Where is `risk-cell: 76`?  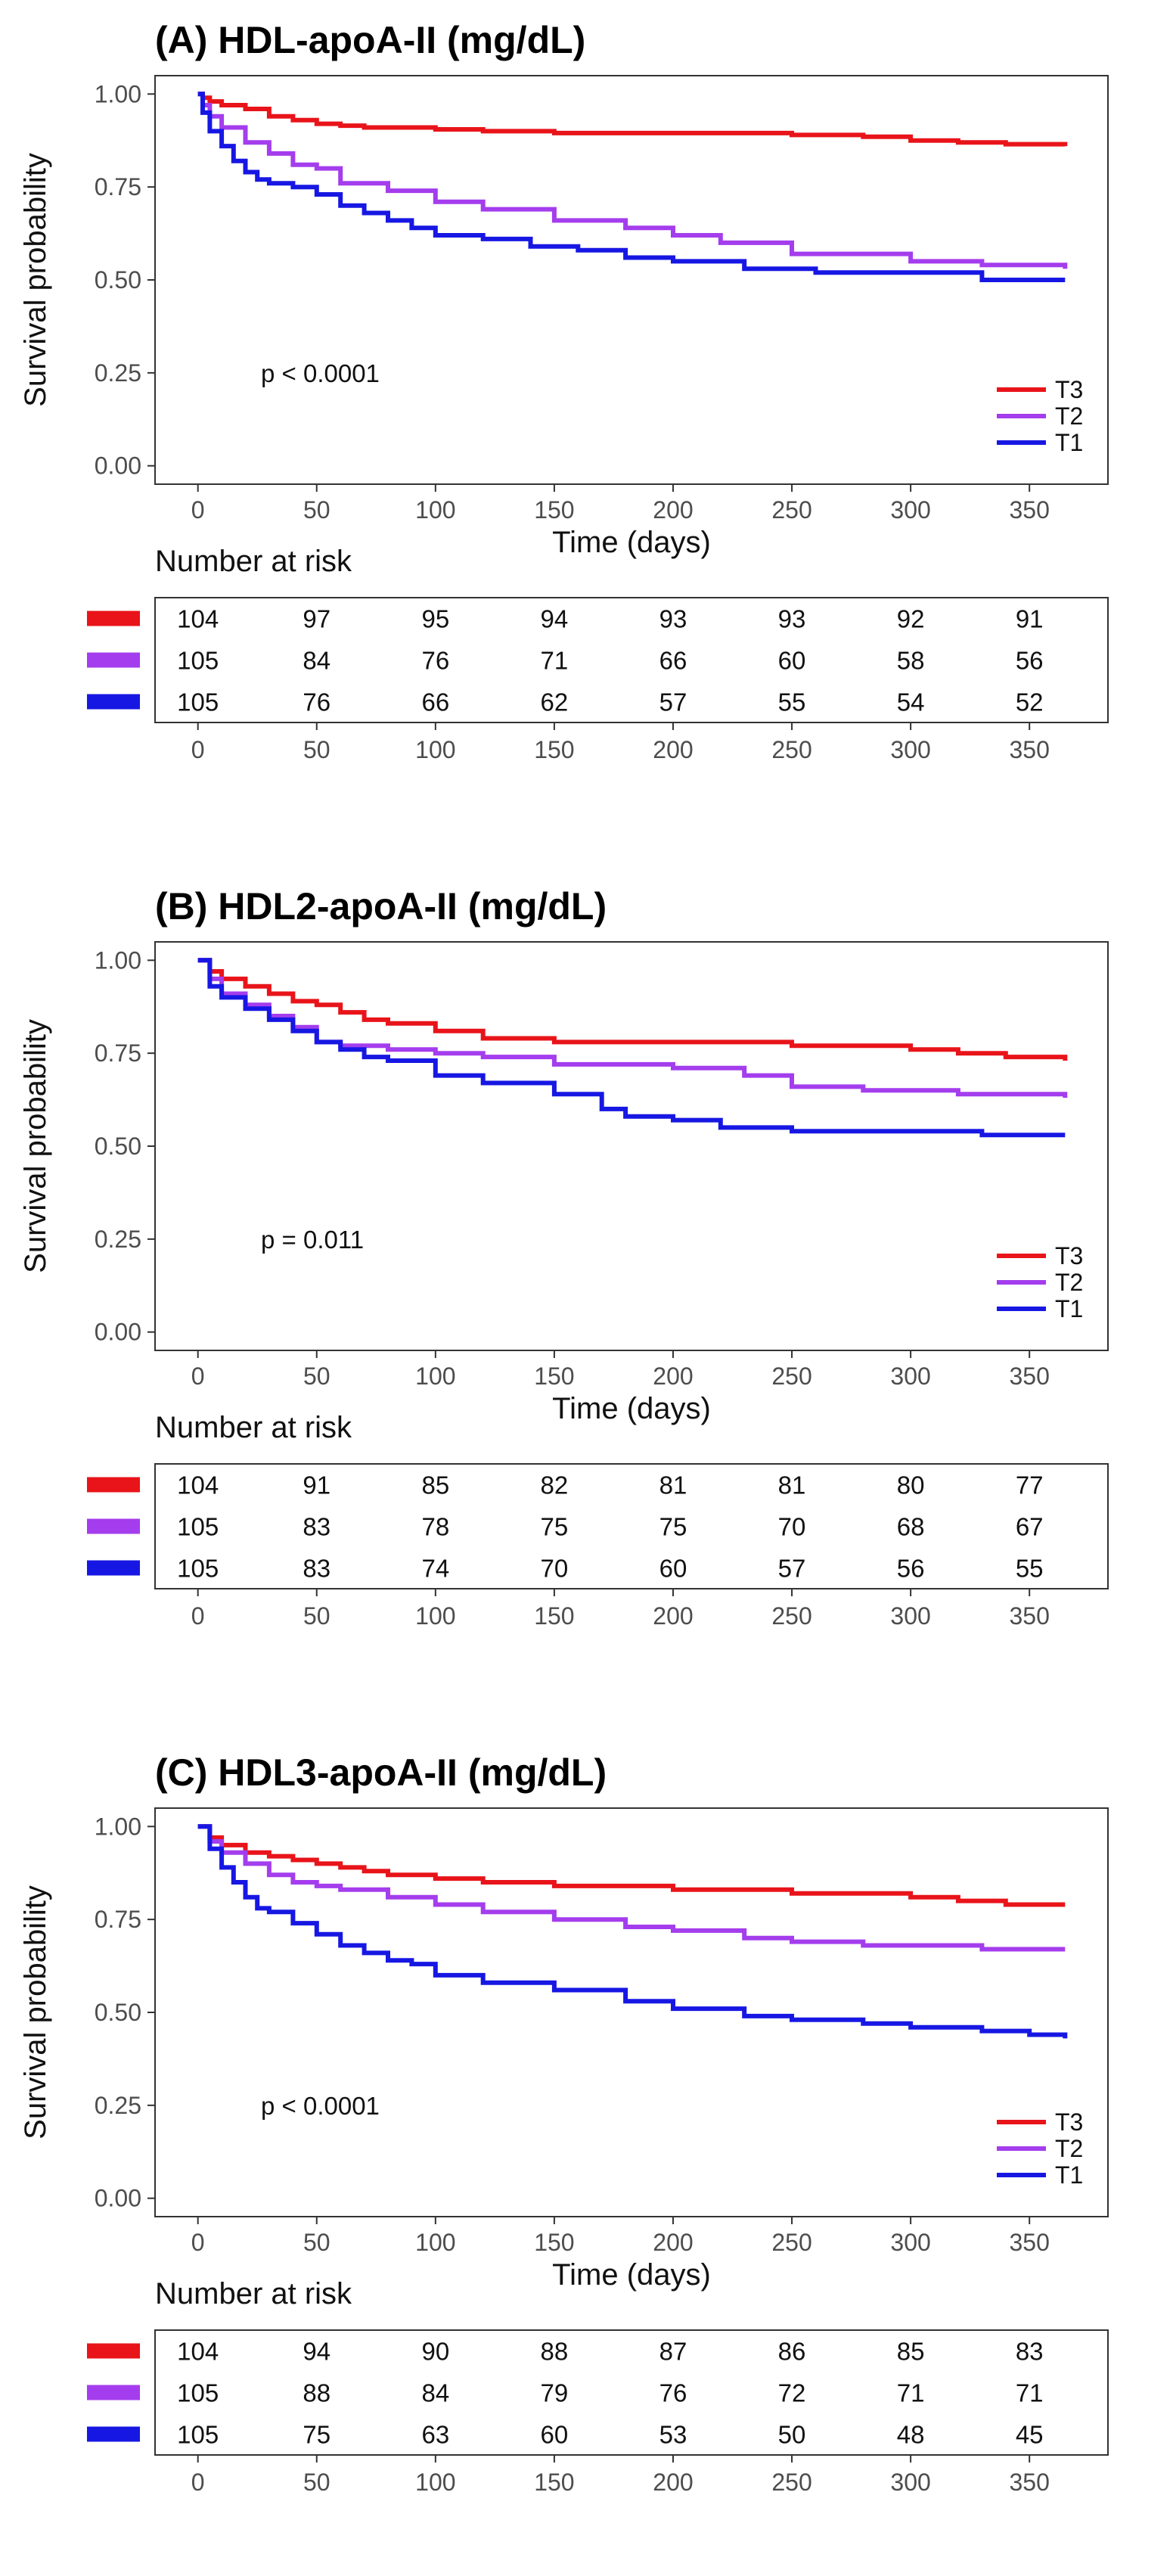
risk-cell: 76 is located at coordinates (673, 2393).